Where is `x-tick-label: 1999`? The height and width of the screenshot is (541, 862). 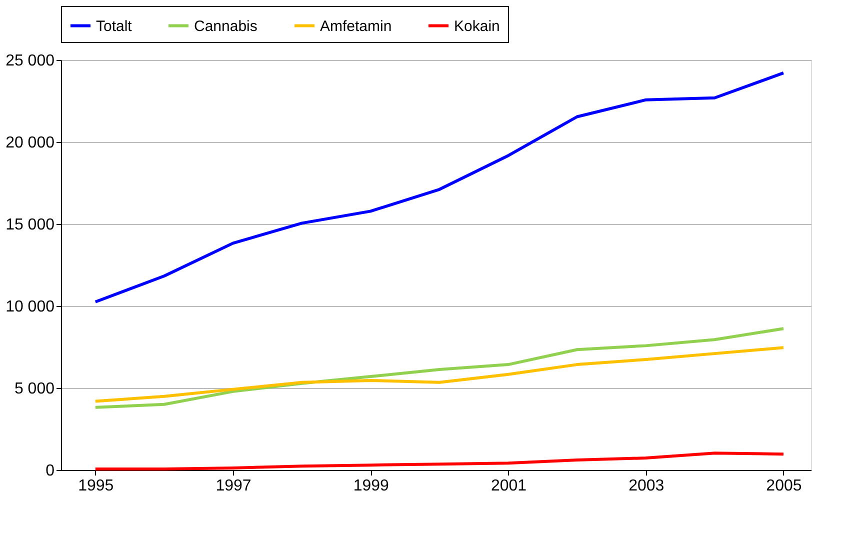 x-tick-label: 1999 is located at coordinates (371, 486).